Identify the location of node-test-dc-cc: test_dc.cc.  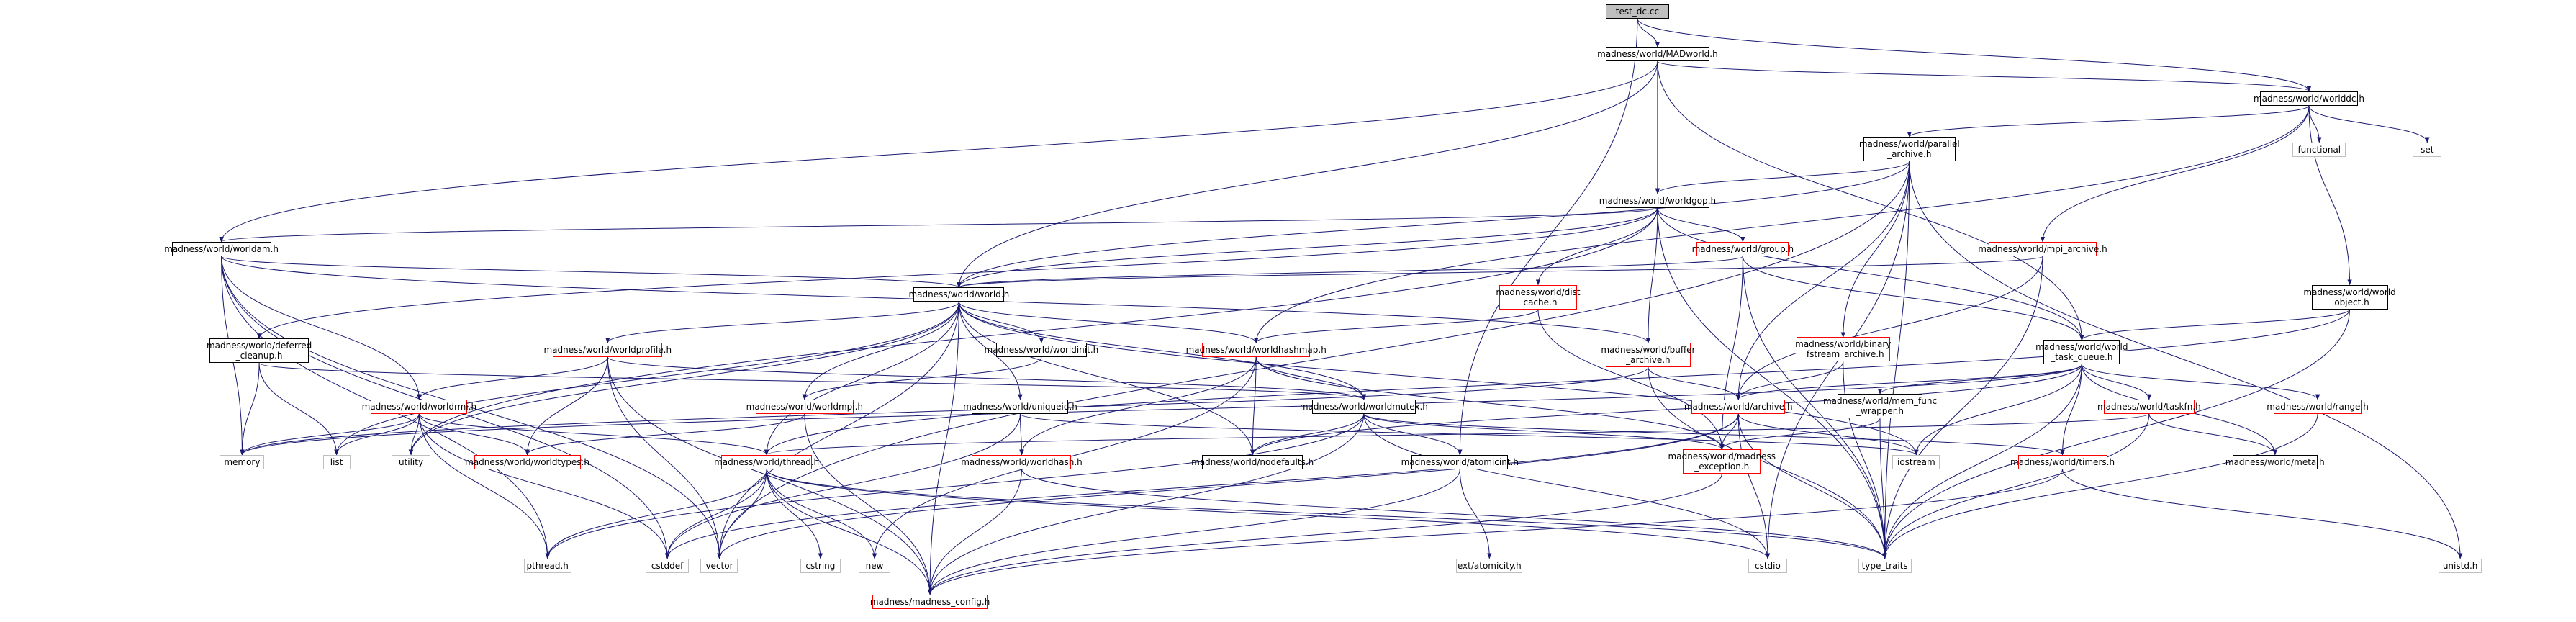
(1637, 12).